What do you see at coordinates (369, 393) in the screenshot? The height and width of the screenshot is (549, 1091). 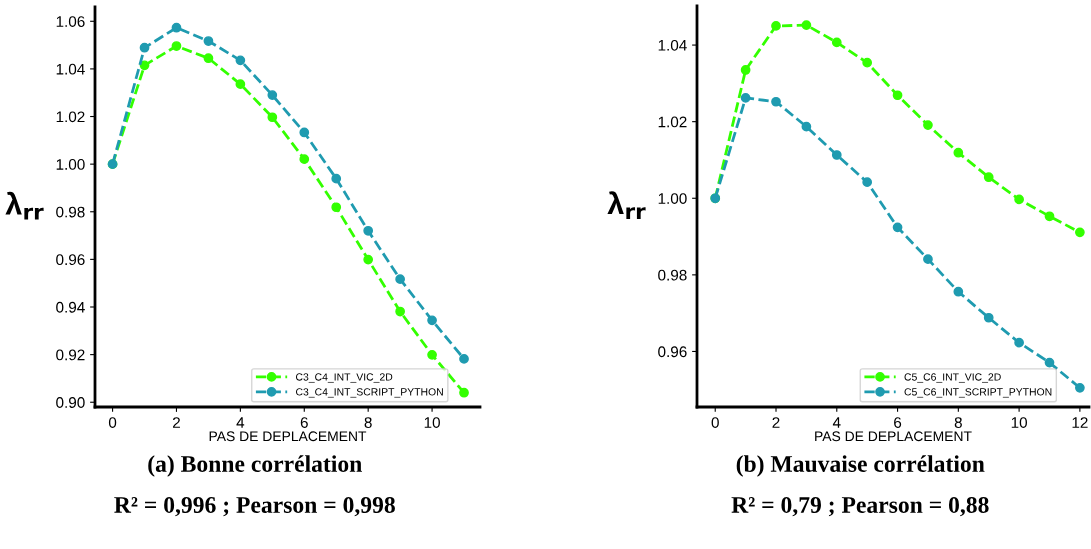 I see `legend-label: C3_C4_INT_SCRIPT_PYTHON` at bounding box center [369, 393].